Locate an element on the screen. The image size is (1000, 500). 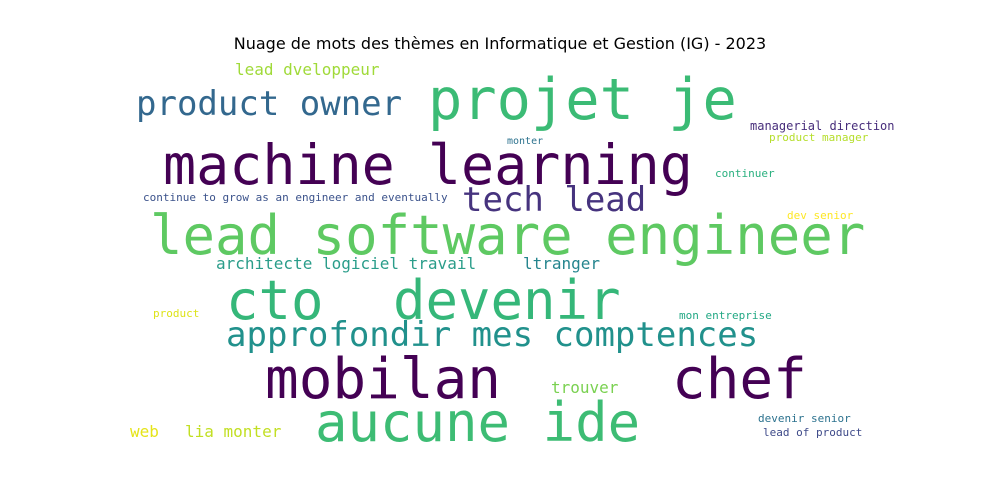
word-lead-of-product: lead of product is located at coordinates (813, 432).